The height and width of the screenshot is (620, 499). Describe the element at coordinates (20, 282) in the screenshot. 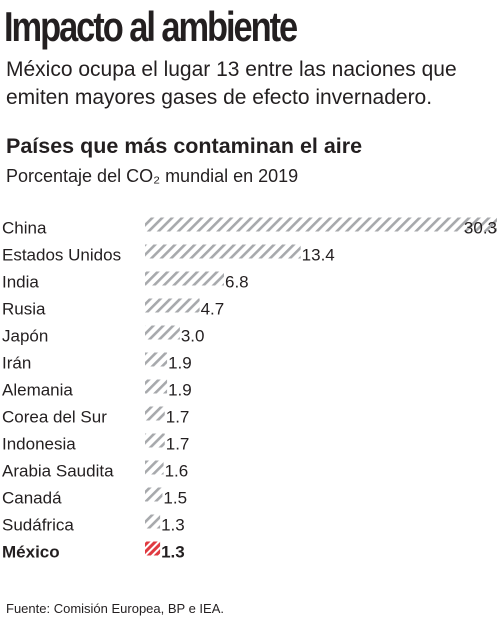

I see `category-label-india: India` at that location.